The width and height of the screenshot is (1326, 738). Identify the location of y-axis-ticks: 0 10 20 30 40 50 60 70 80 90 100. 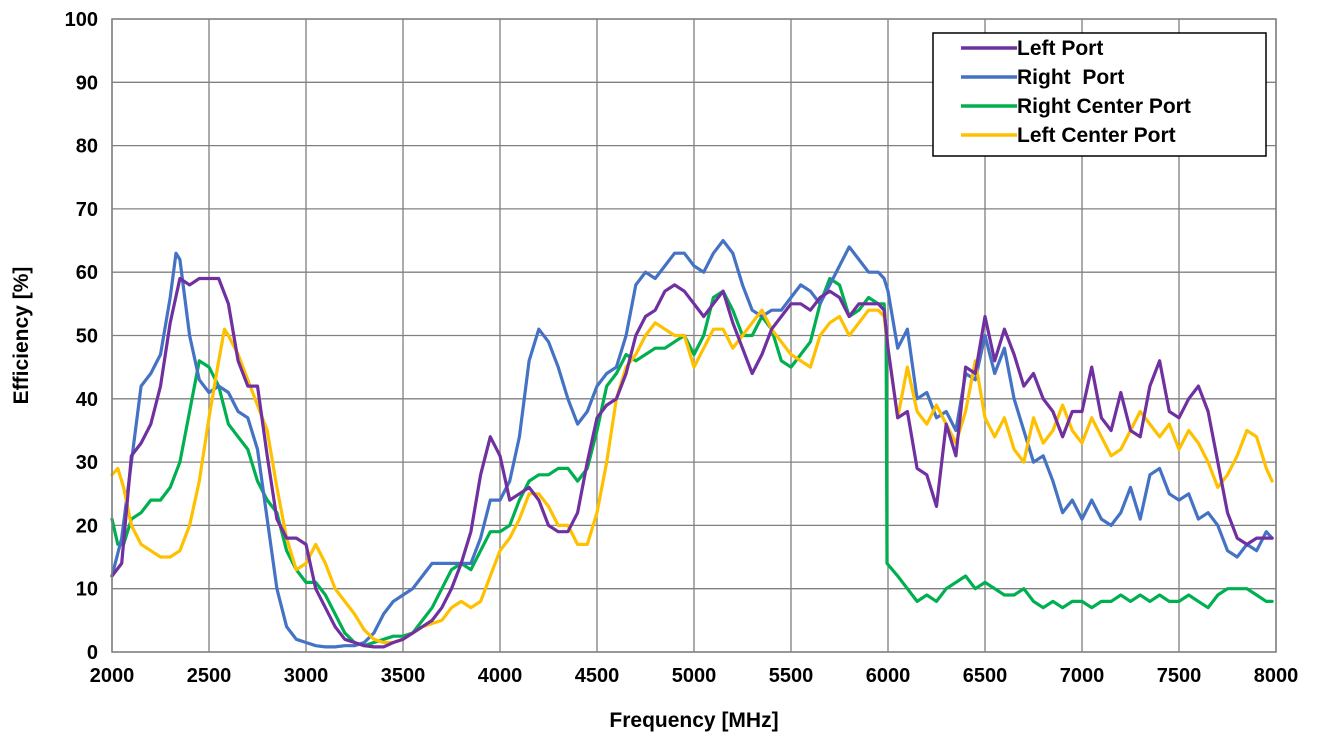
(81, 336).